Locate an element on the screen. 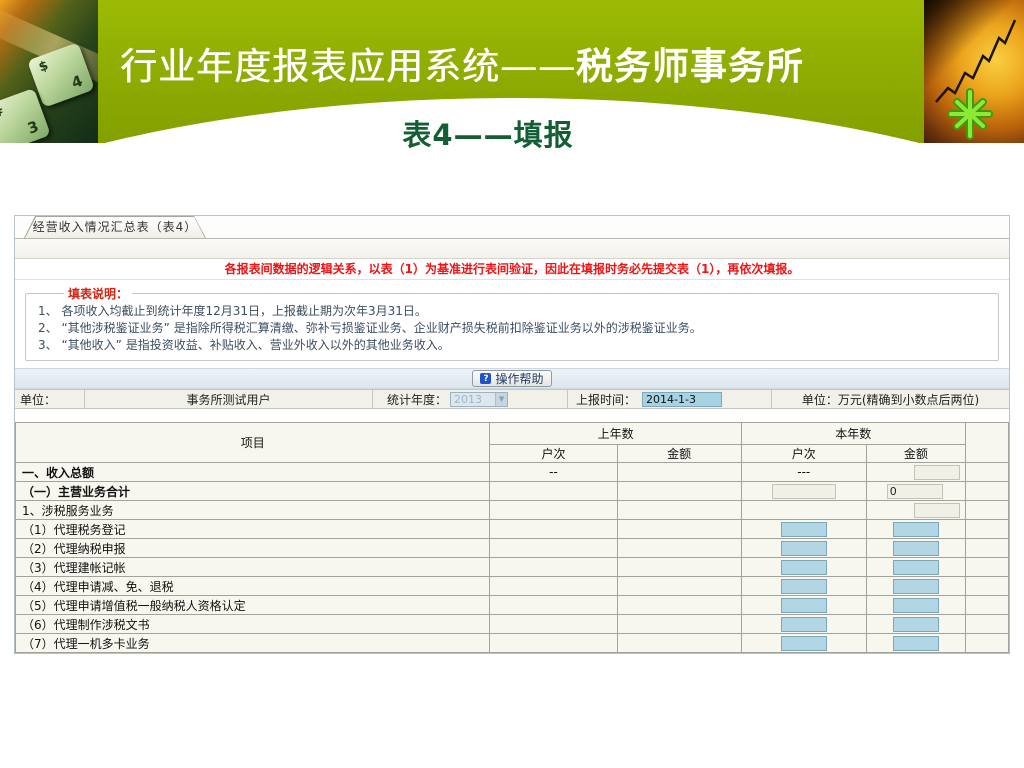 Image resolution: width=1024 pixels, height=768 pixels. table-row: （4）代理申请减、免、退税 is located at coordinates (512, 586).